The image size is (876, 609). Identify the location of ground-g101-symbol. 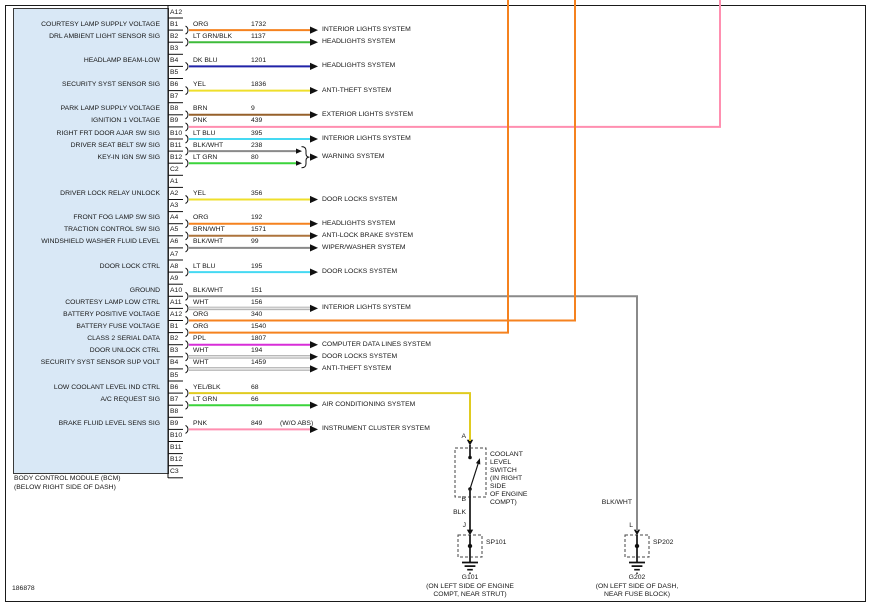
(470, 568).